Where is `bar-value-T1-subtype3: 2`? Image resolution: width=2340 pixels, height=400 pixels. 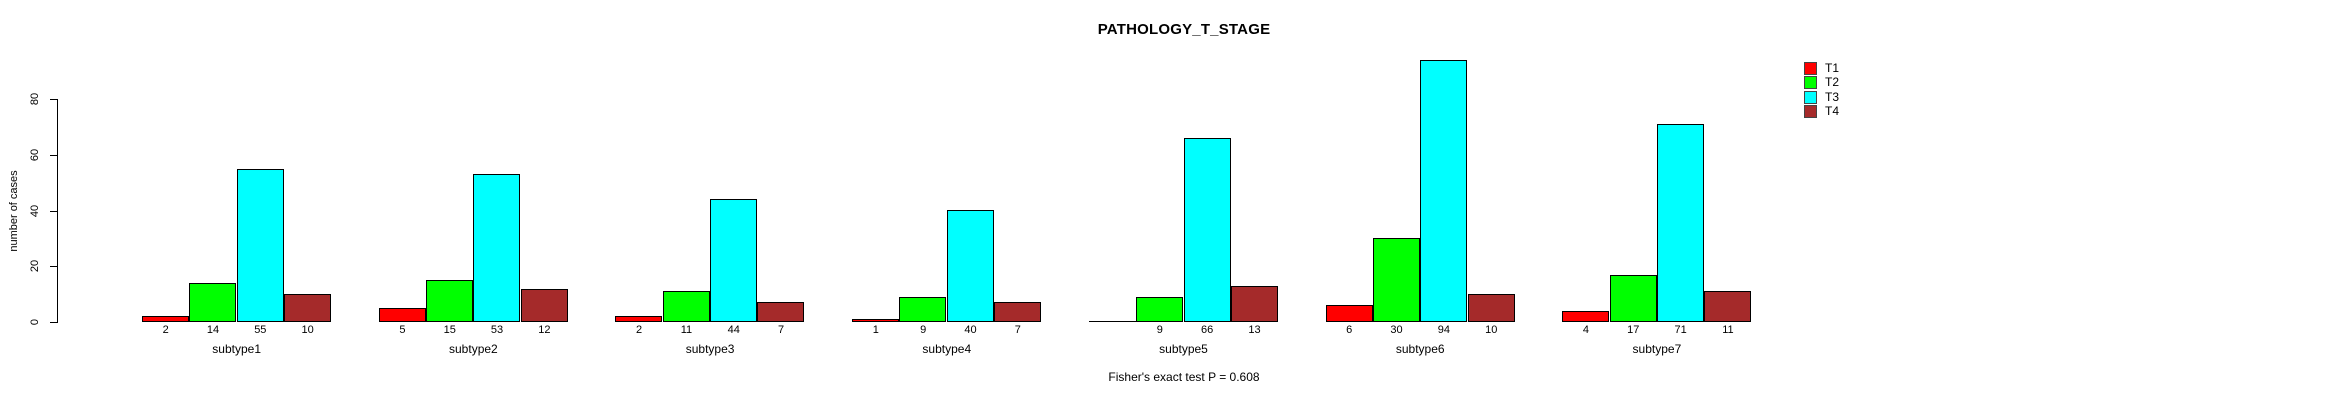 bar-value-T1-subtype3: 2 is located at coordinates (639, 330).